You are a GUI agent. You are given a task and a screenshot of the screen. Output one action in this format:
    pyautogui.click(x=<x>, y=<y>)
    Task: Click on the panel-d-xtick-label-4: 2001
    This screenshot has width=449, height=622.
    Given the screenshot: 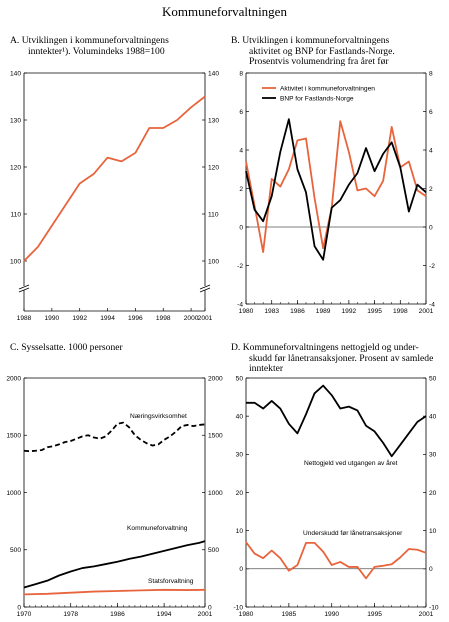 What is the action you would take?
    pyautogui.click(x=426, y=614)
    